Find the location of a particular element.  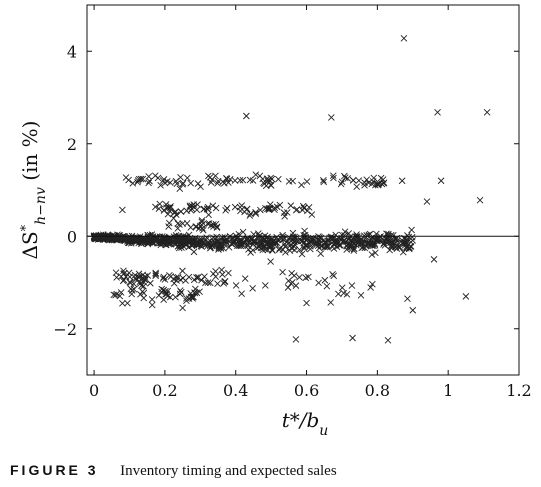

svg-text: t*/bu is located at coordinates (305, 423).